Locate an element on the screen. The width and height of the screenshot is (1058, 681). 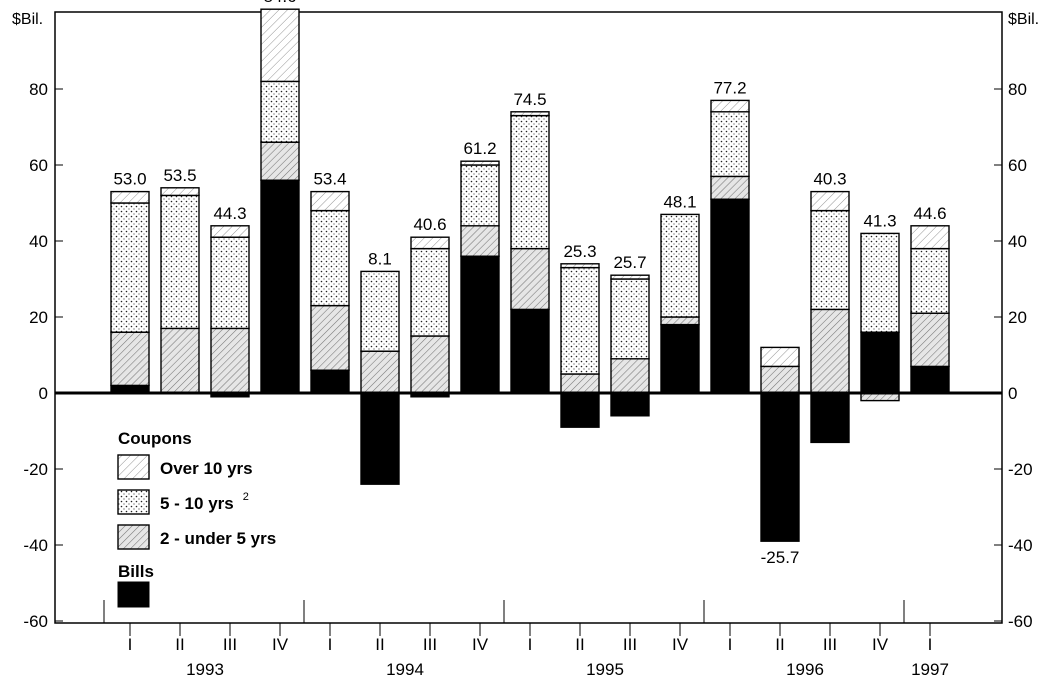
total-label: 61.2 is located at coordinates (479, 148).